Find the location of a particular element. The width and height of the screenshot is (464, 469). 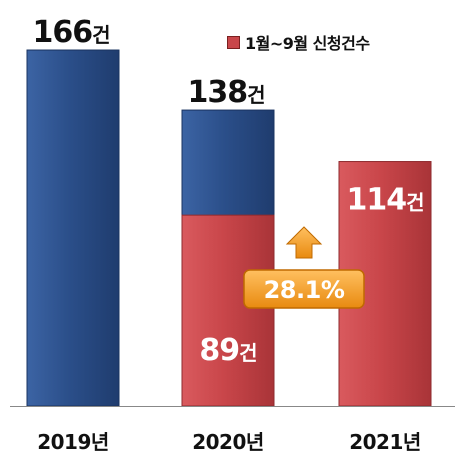

value-label-total-0: 166건 is located at coordinates (70, 32).